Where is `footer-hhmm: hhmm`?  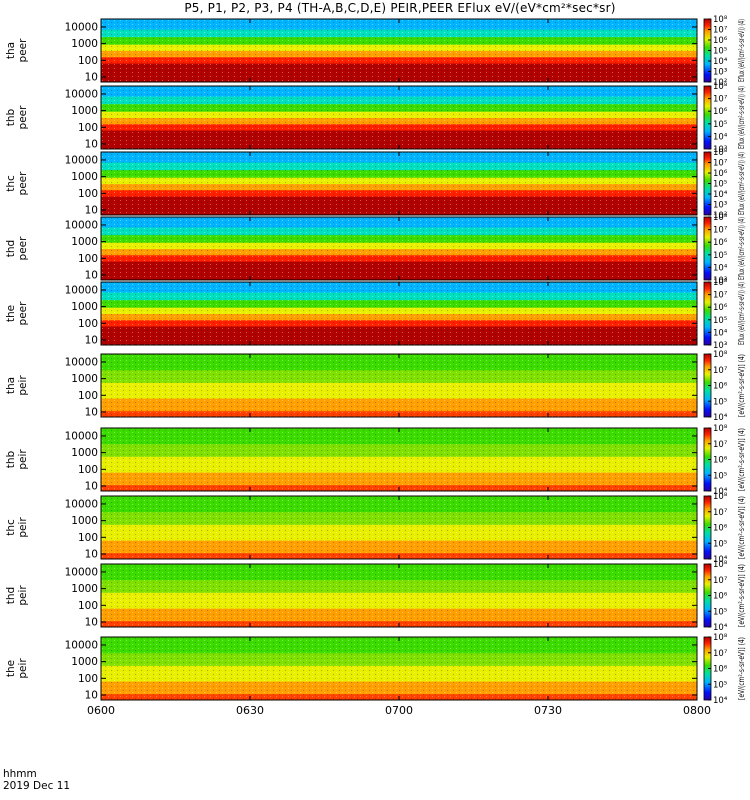
footer-hhmm: hhmm is located at coordinates (20, 774).